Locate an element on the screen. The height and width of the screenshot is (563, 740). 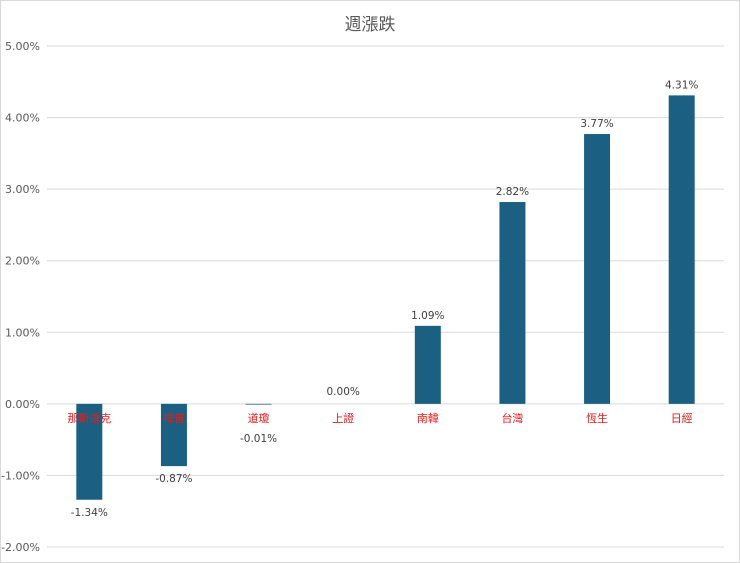
category-label: 那斯達克 is located at coordinates (89, 418).